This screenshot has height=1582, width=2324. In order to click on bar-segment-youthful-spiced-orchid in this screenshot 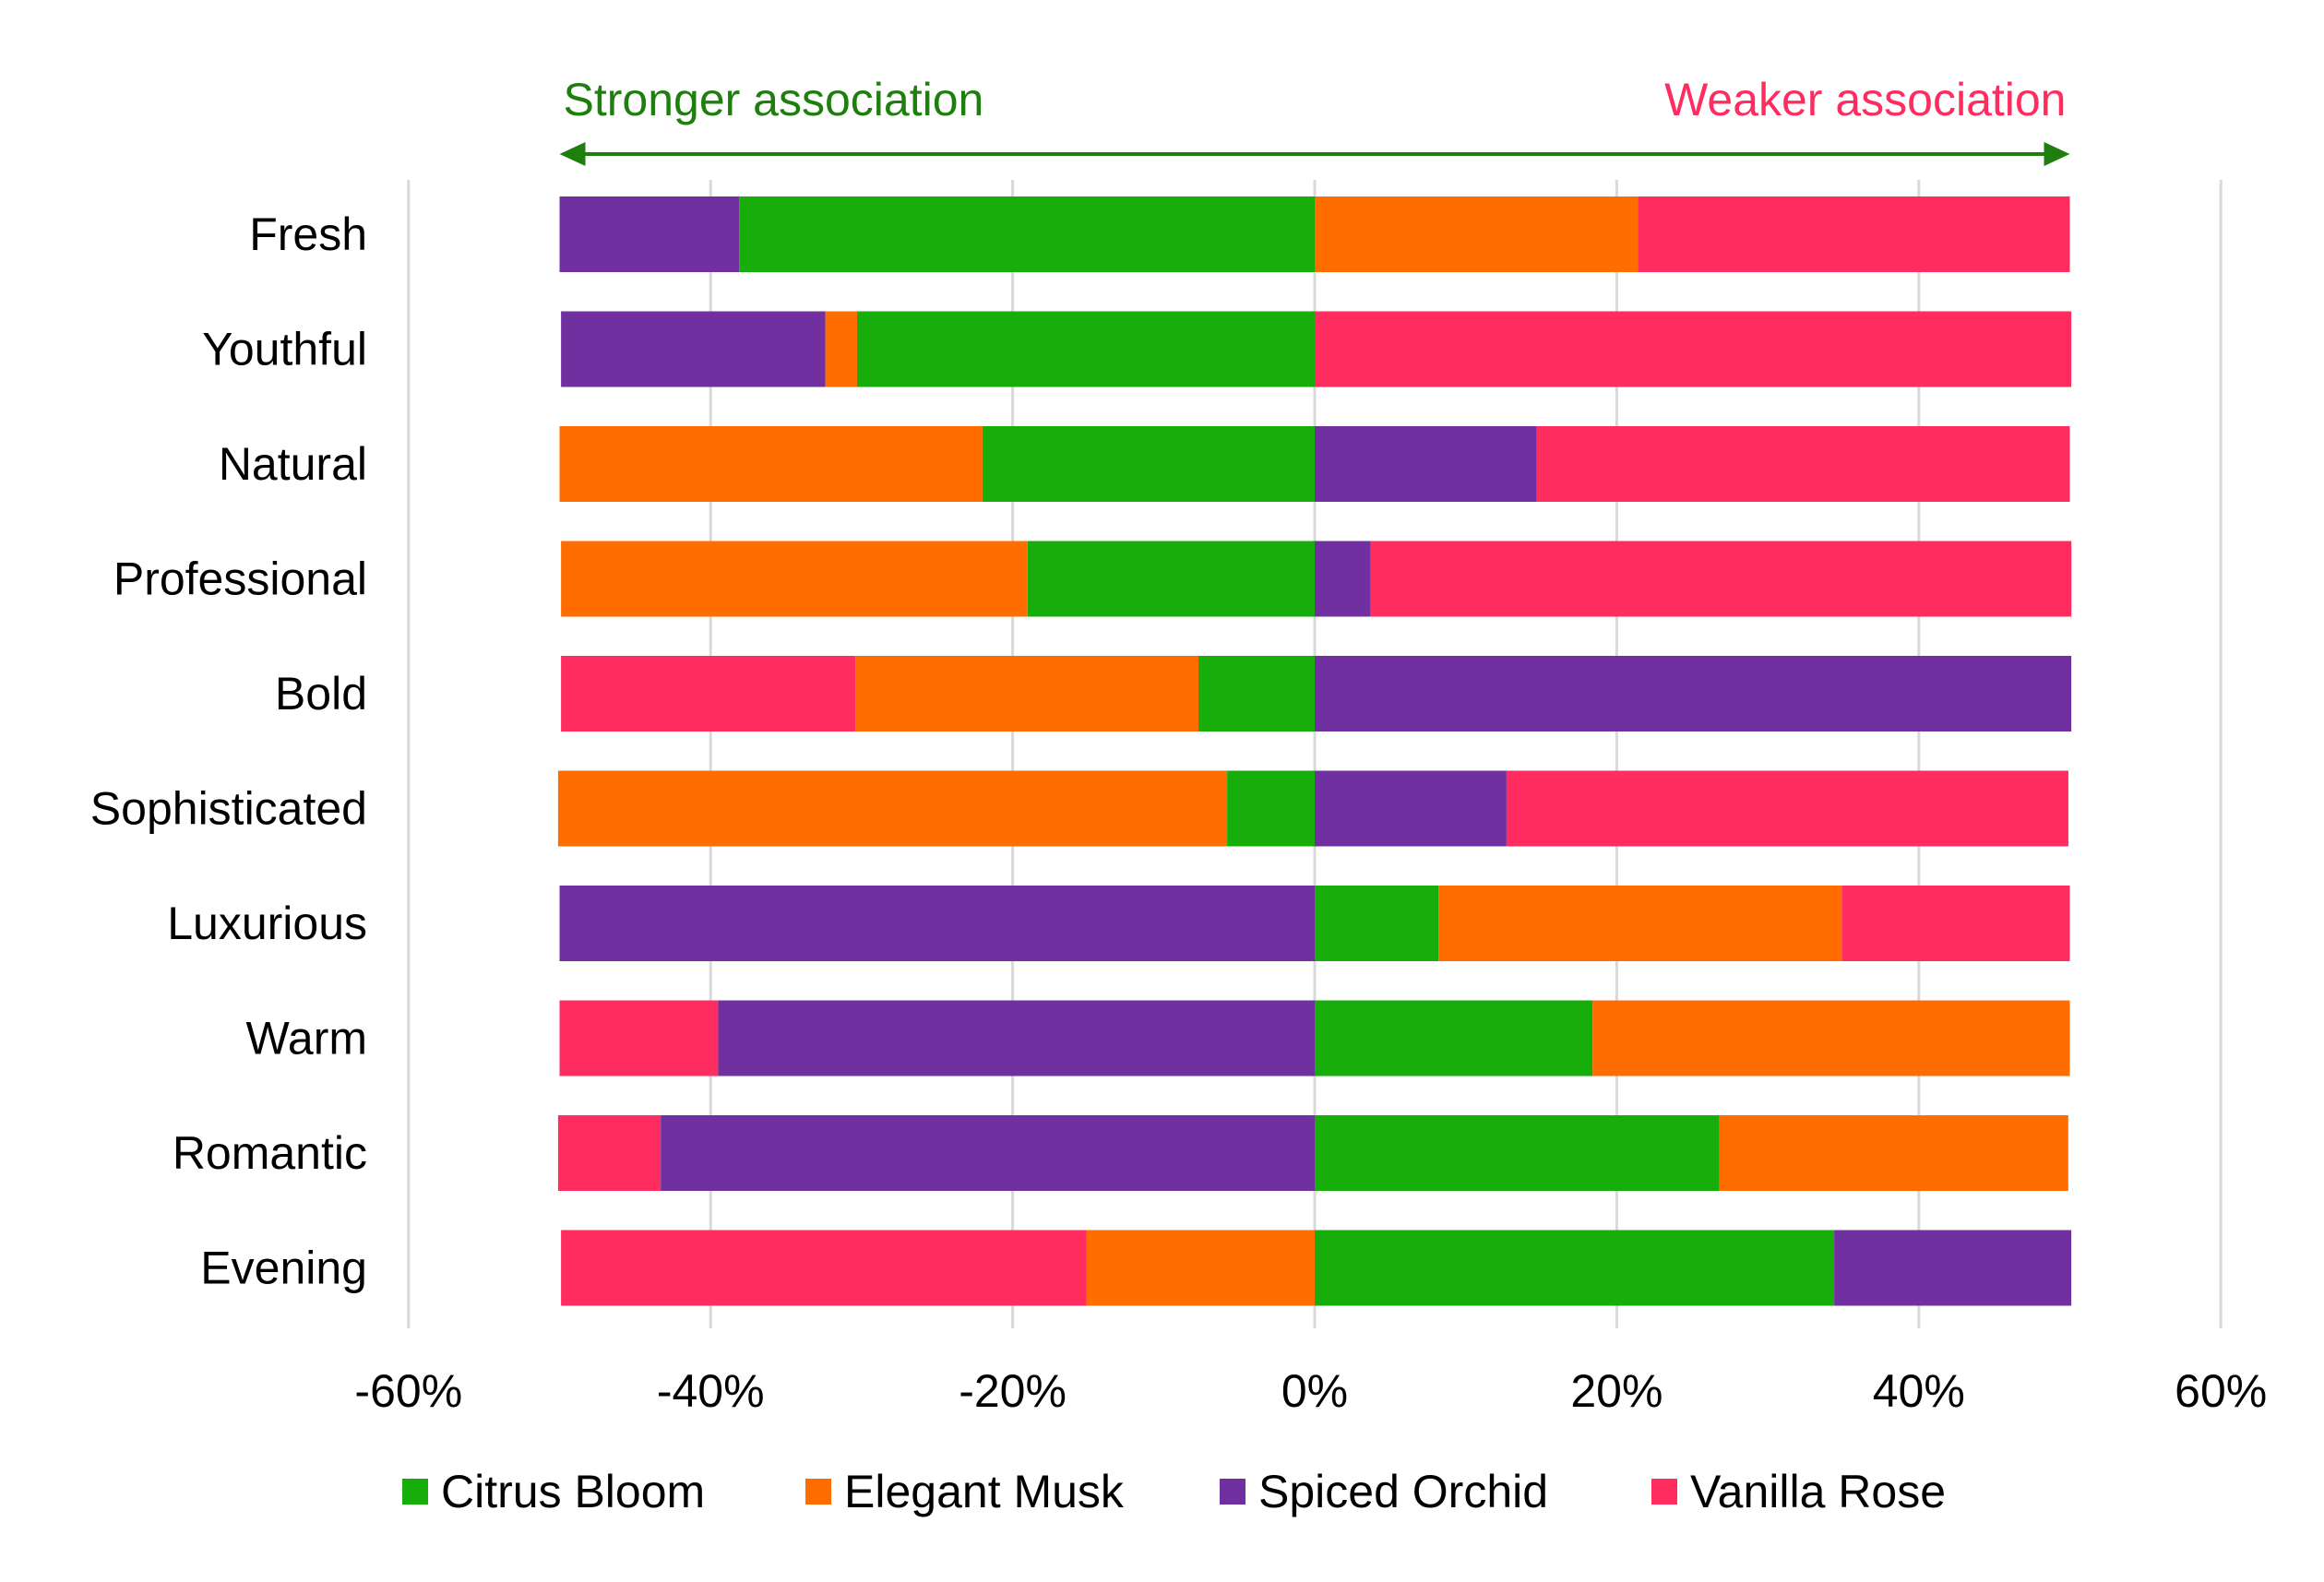, I will do `click(693, 349)`.